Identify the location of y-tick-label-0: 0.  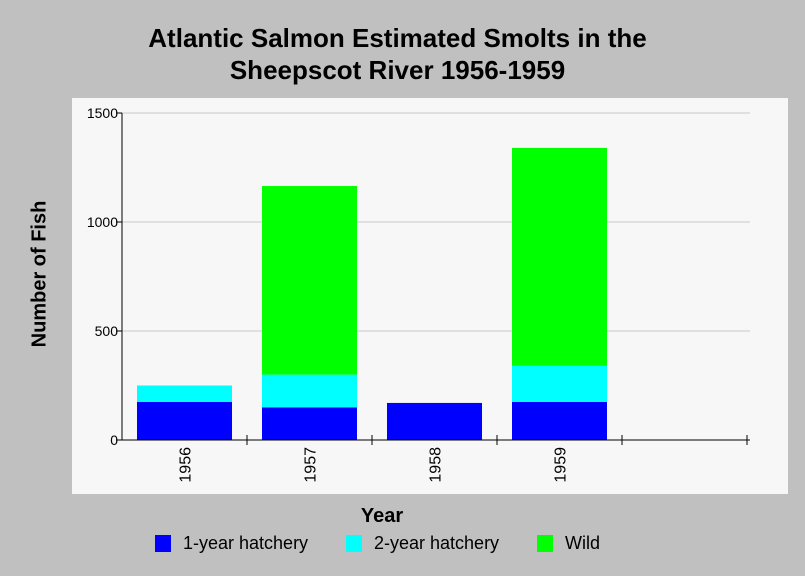
(114, 440).